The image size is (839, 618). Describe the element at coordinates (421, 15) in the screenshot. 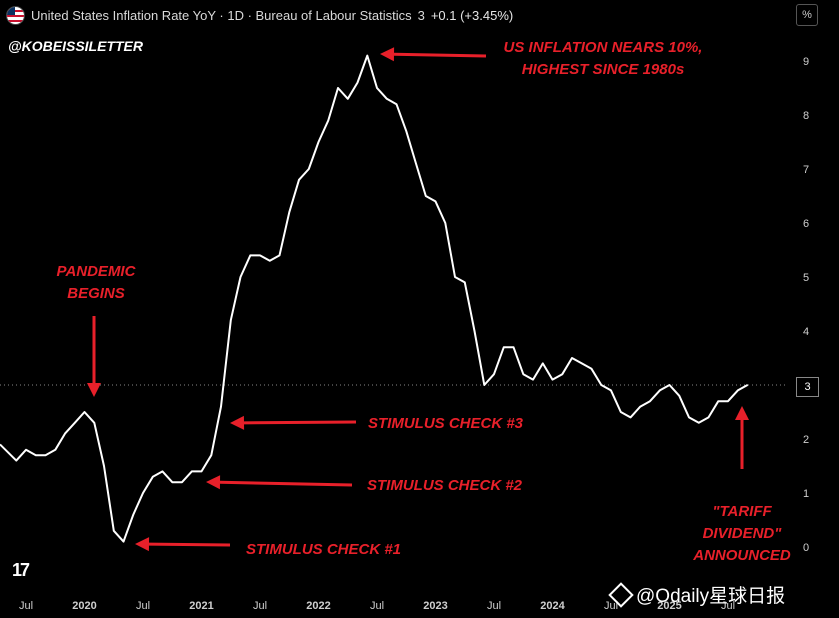

I see `last-value: 3` at that location.